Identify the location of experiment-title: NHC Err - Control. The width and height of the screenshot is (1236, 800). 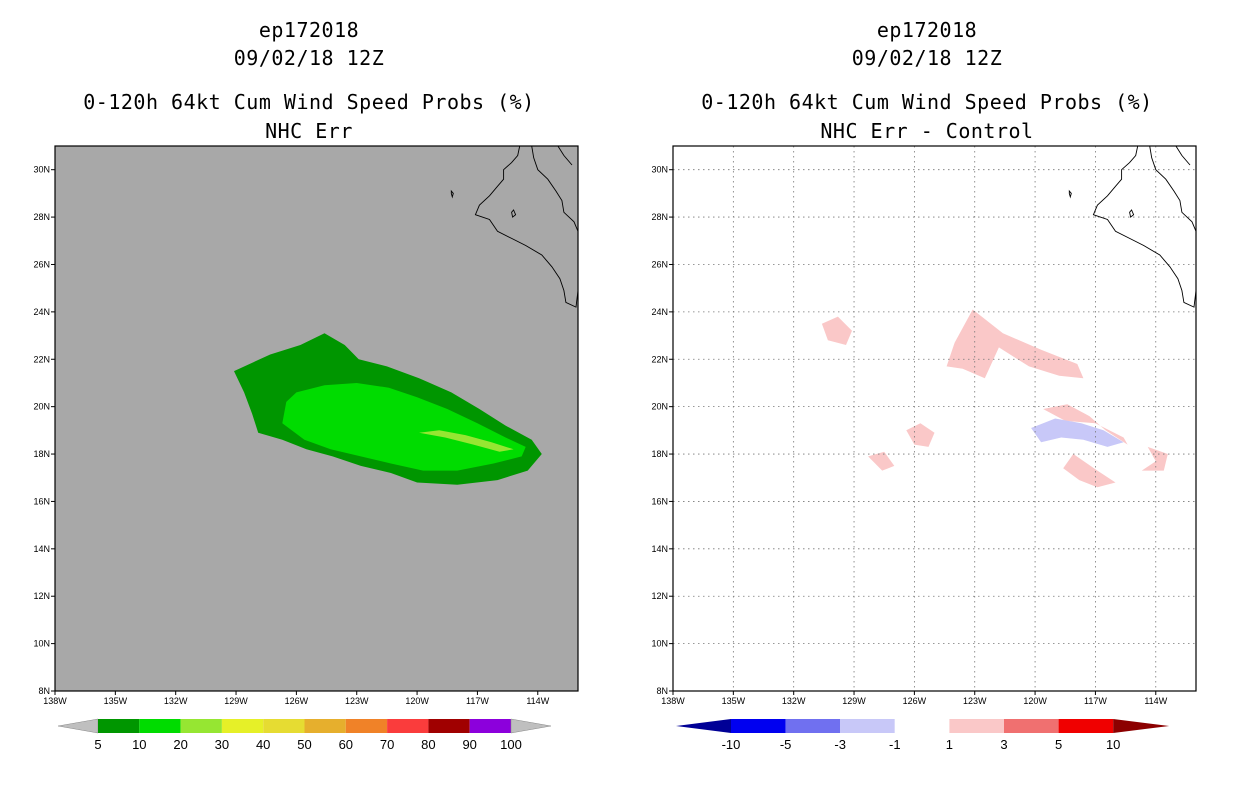
(927, 131).